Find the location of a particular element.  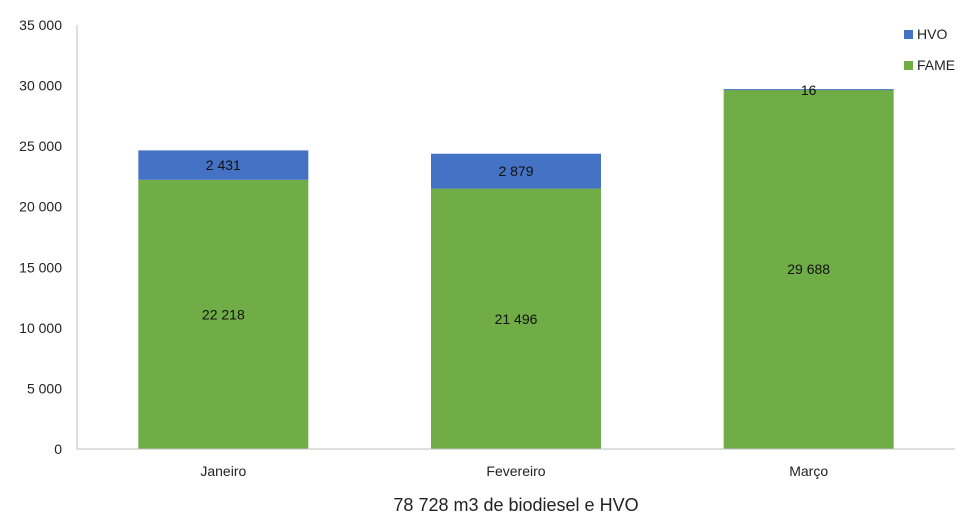

legend: HVO FAME is located at coordinates (929, 49).